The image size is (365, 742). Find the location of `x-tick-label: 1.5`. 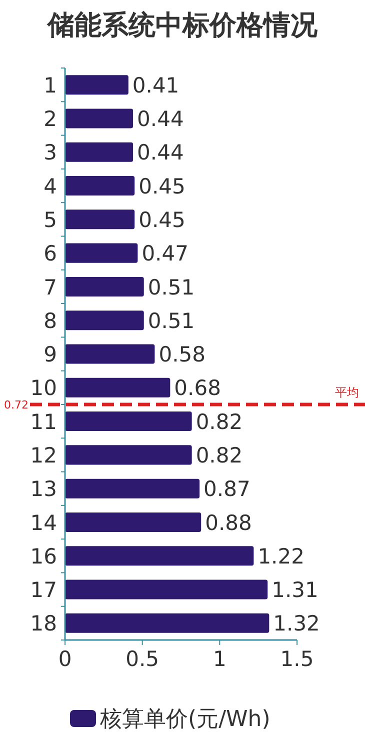

x-tick-label: 1.5 is located at coordinates (297, 659).